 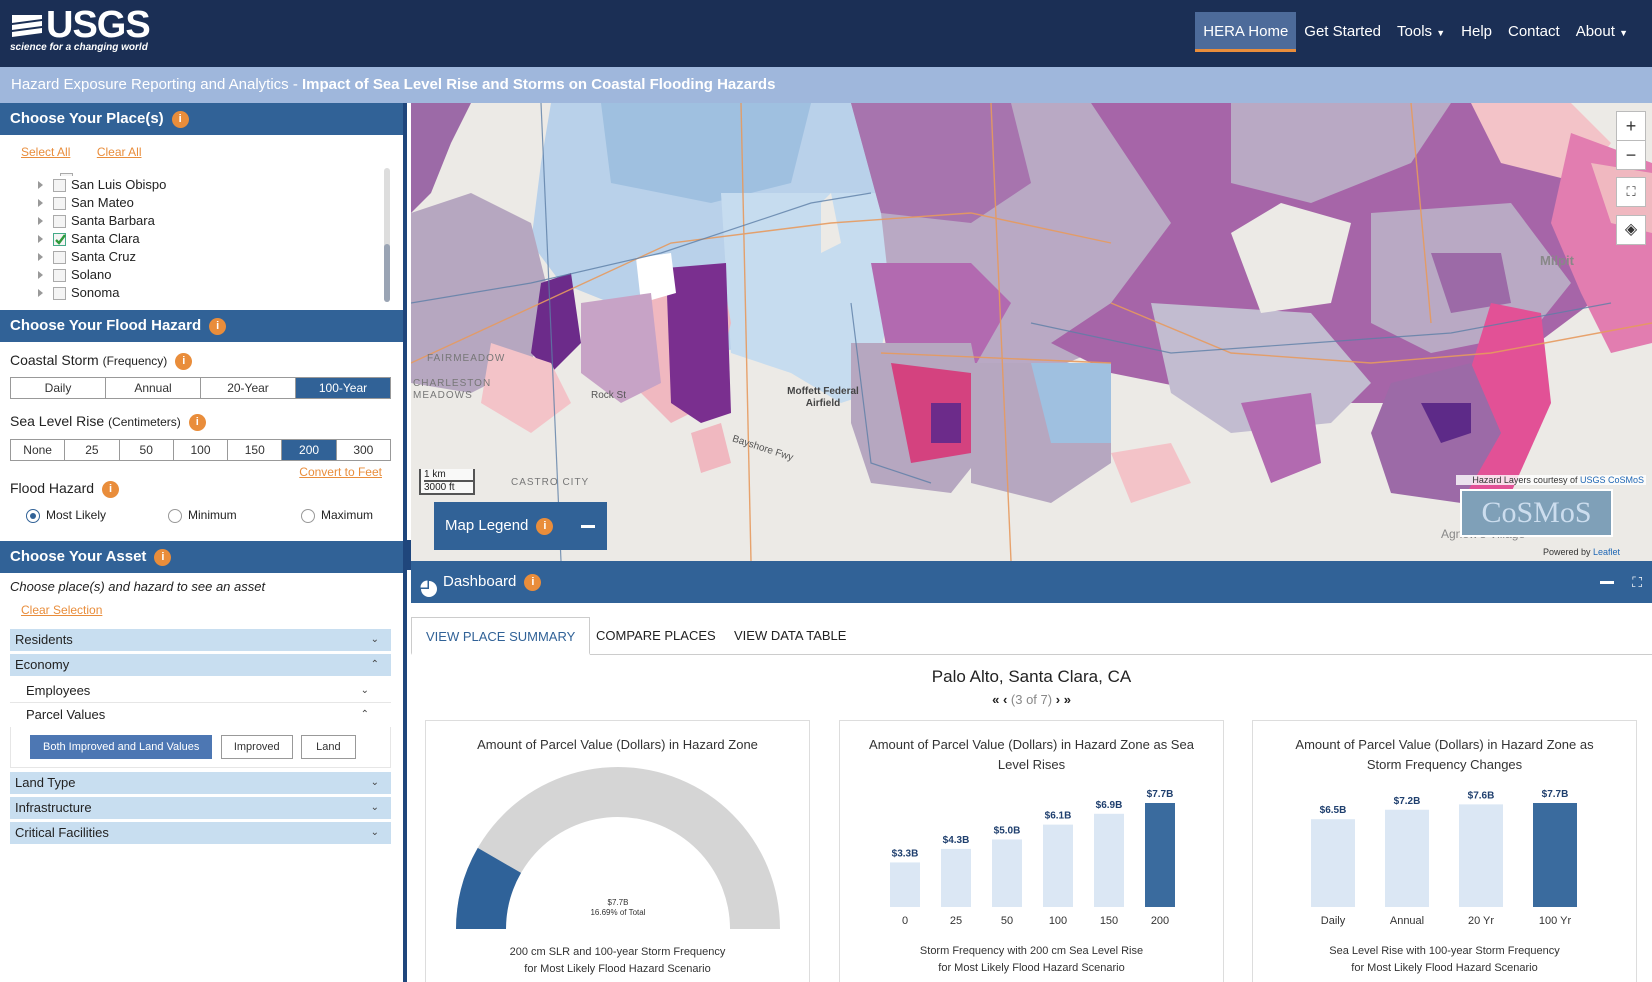 What do you see at coordinates (196, 203) in the screenshot?
I see `tree-item-san-mateo: San Mateo` at bounding box center [196, 203].